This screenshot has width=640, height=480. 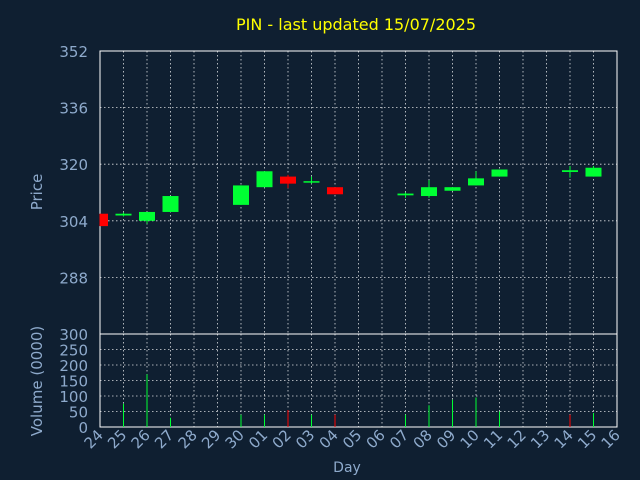 What do you see at coordinates (73, 382) in the screenshot?
I see `volume-tick-label: 150` at bounding box center [73, 382].